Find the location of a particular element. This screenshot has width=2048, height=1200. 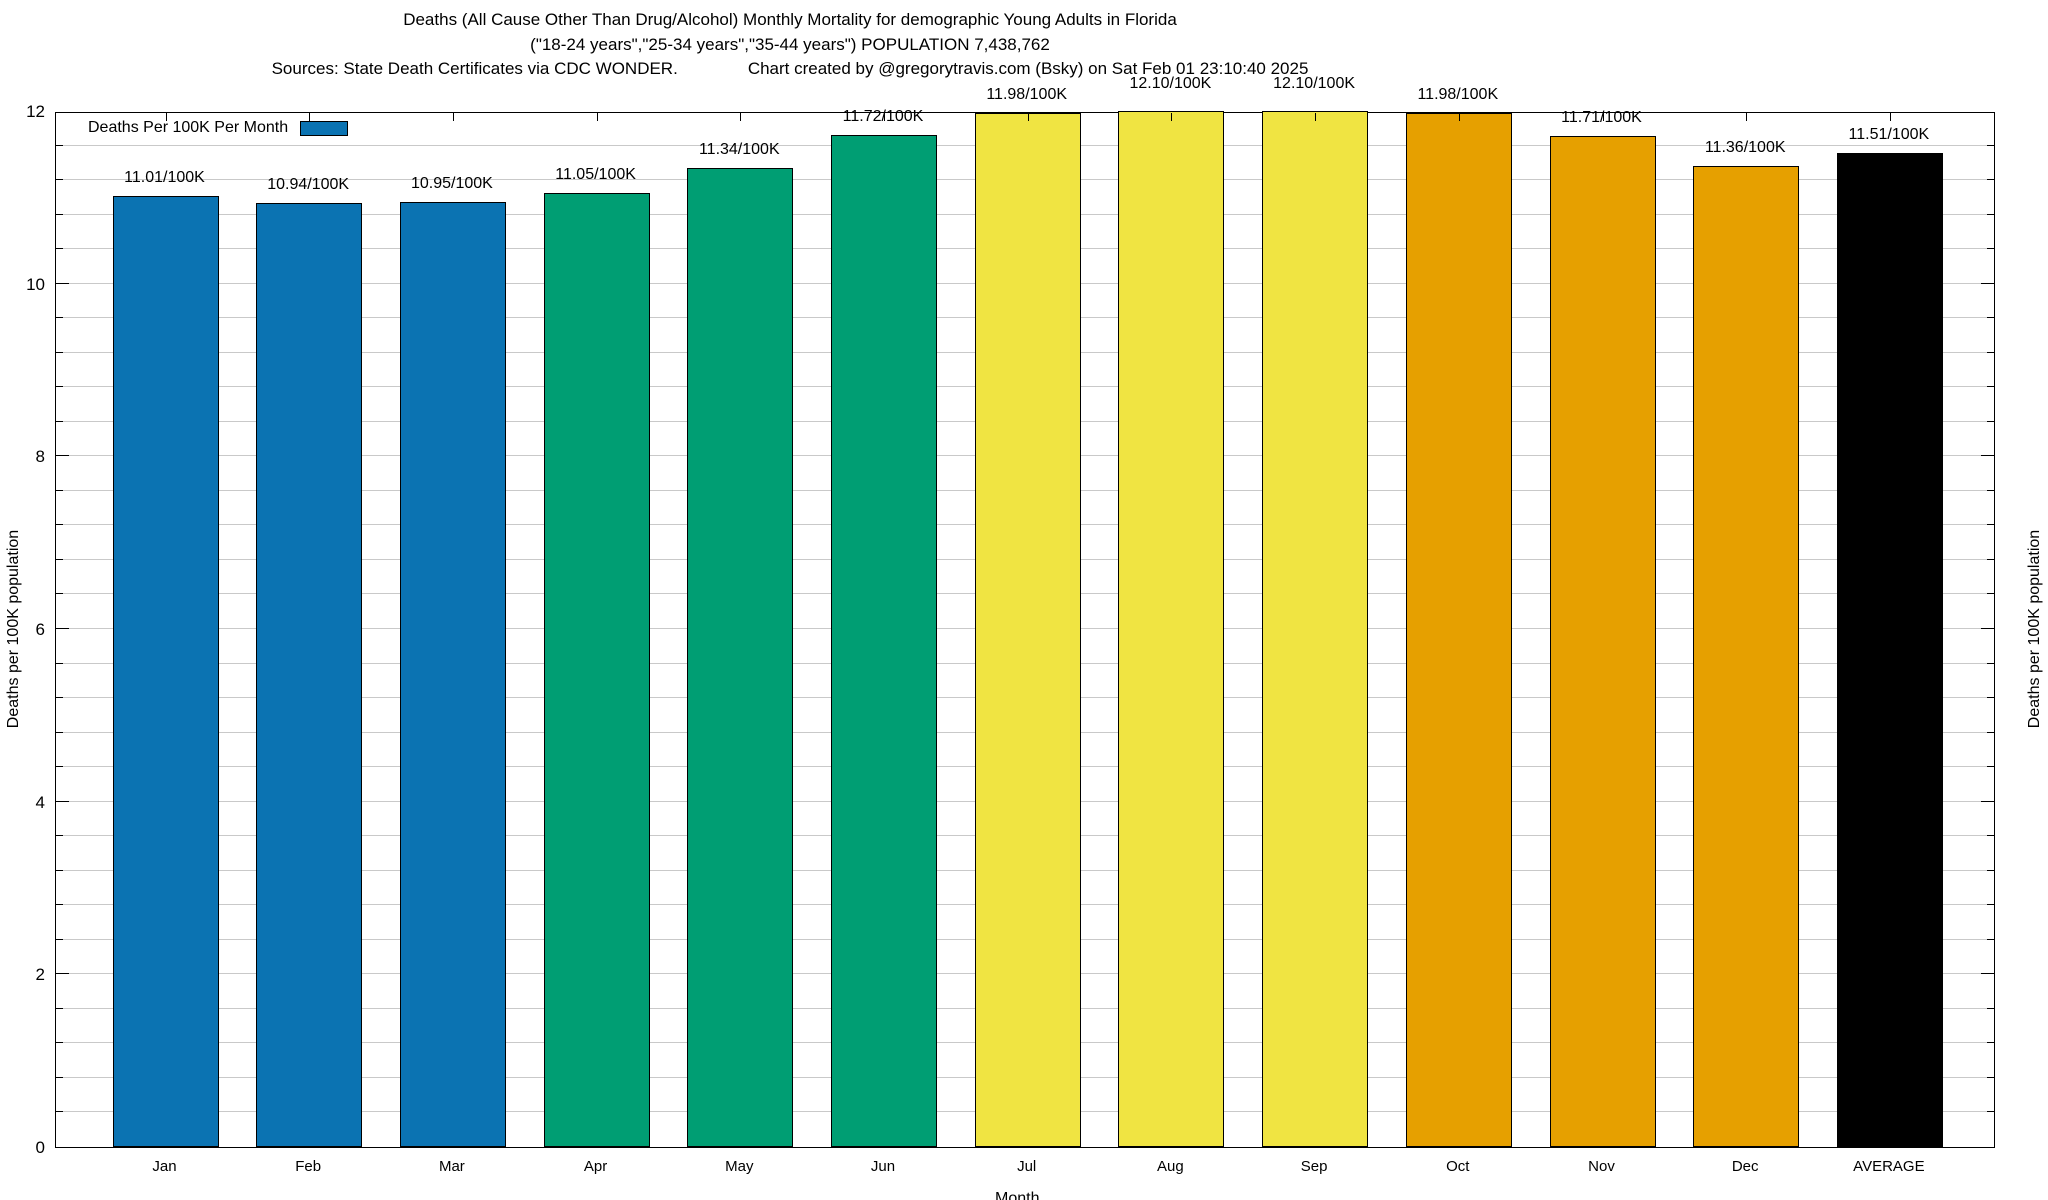

bar-value-label: 11.71/100K is located at coordinates (1601, 118).